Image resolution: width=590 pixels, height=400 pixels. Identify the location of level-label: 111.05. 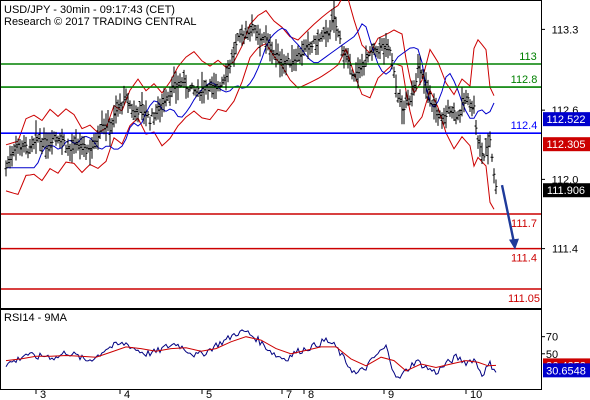
(524, 299).